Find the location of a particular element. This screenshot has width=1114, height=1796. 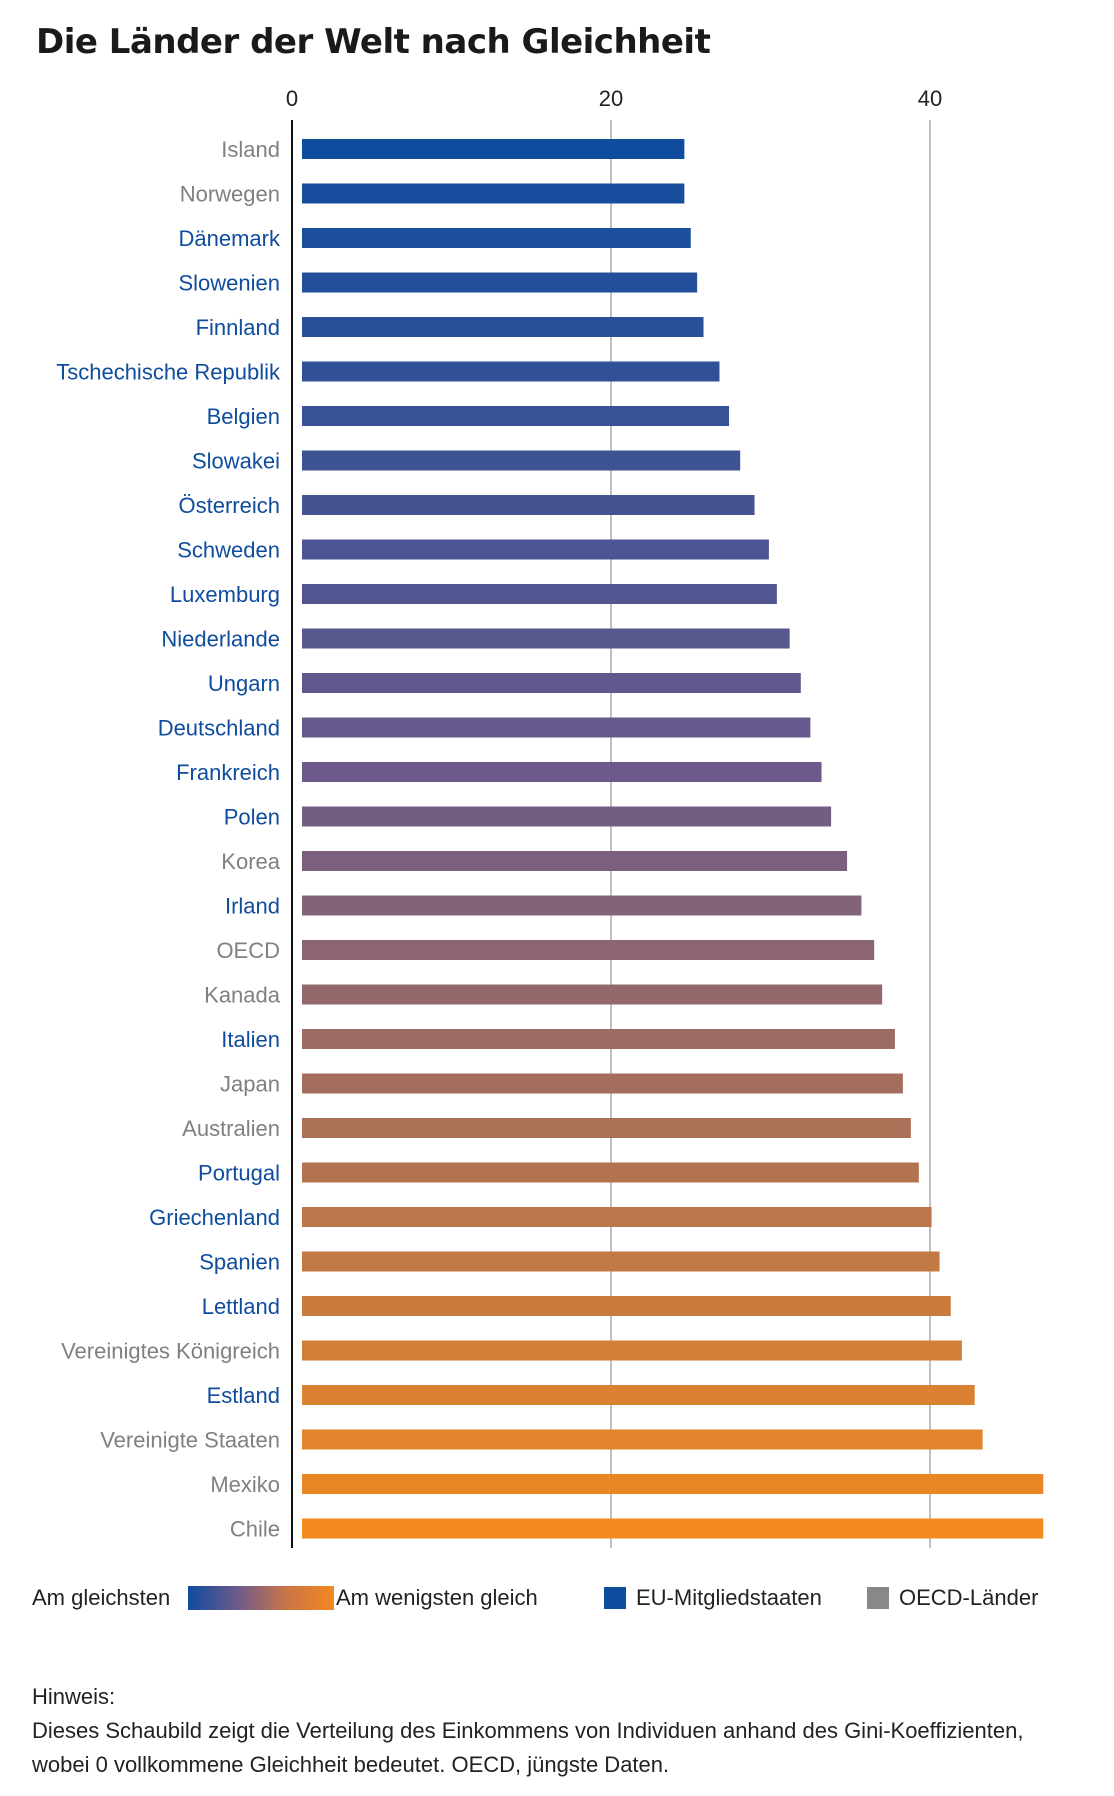

category-label: Niederlande is located at coordinates (220, 639).